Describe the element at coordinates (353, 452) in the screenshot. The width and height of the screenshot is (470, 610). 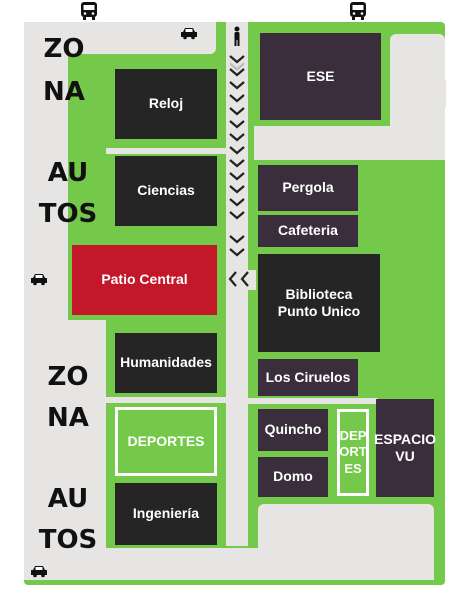
I see `building-deportes-small: DEP ORT ES` at that location.